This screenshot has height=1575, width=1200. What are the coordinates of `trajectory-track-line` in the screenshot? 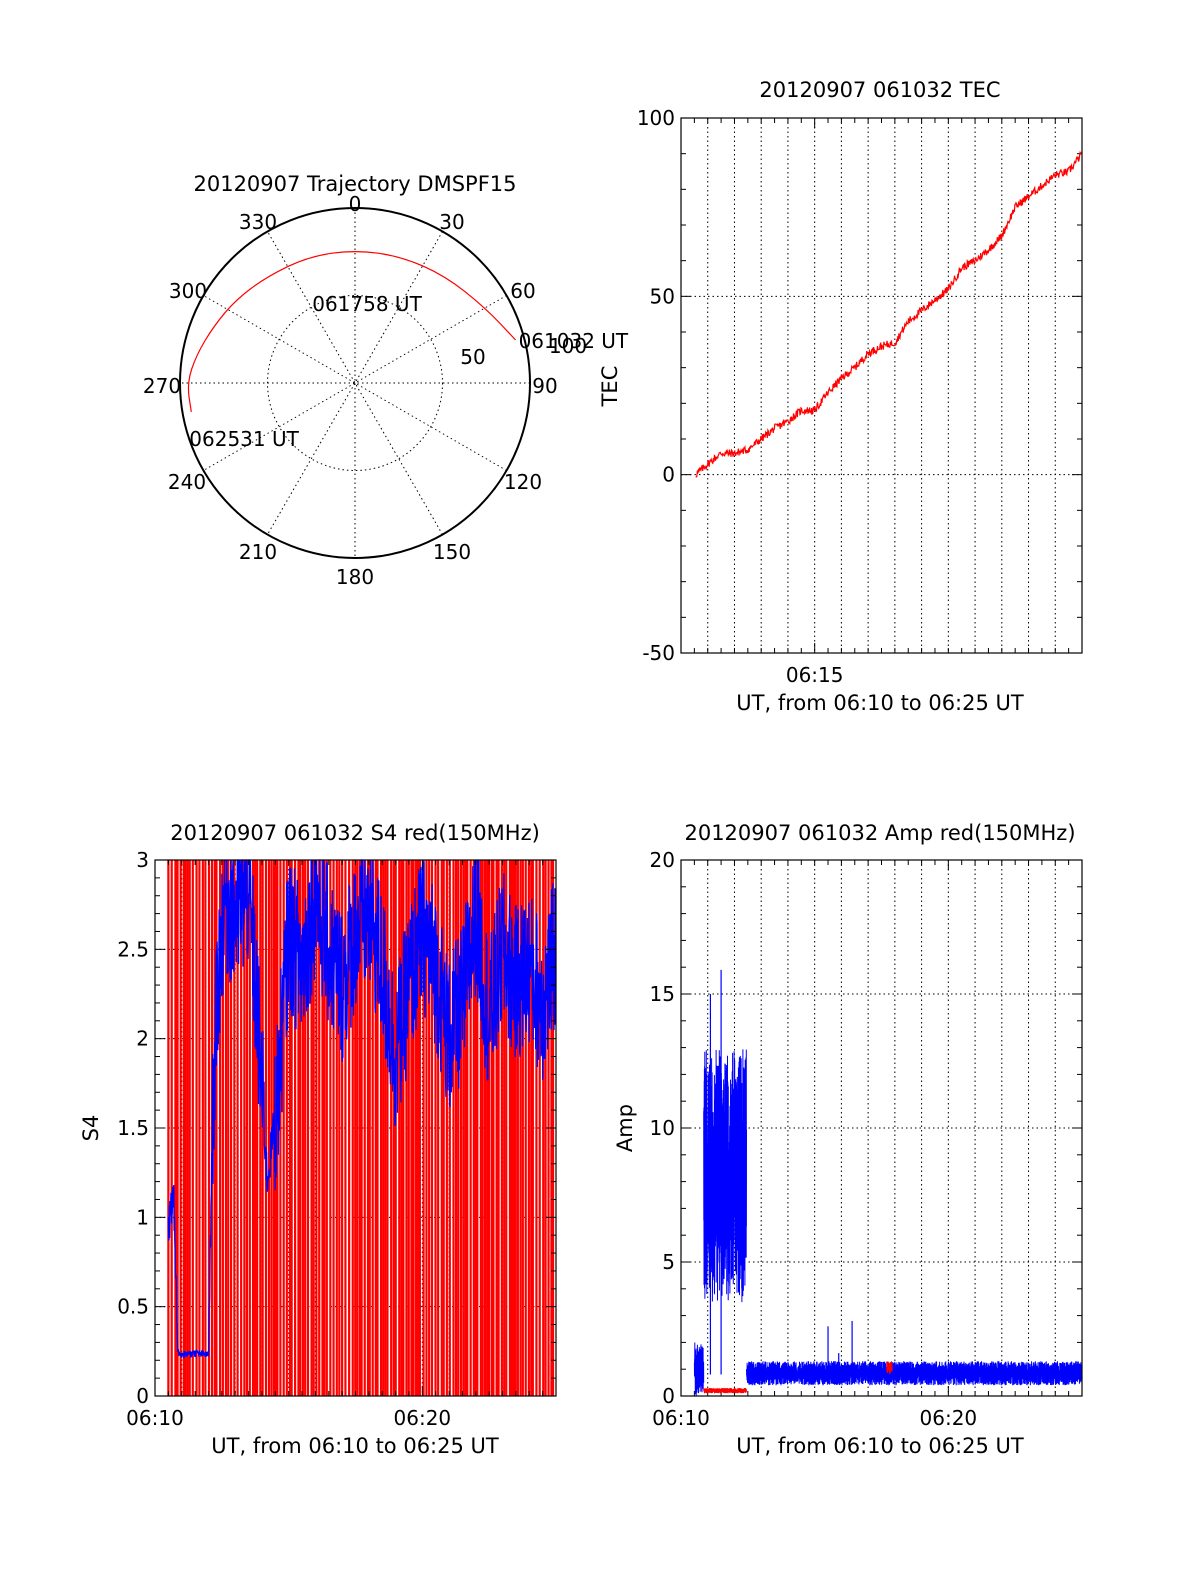 It's located at (352, 331).